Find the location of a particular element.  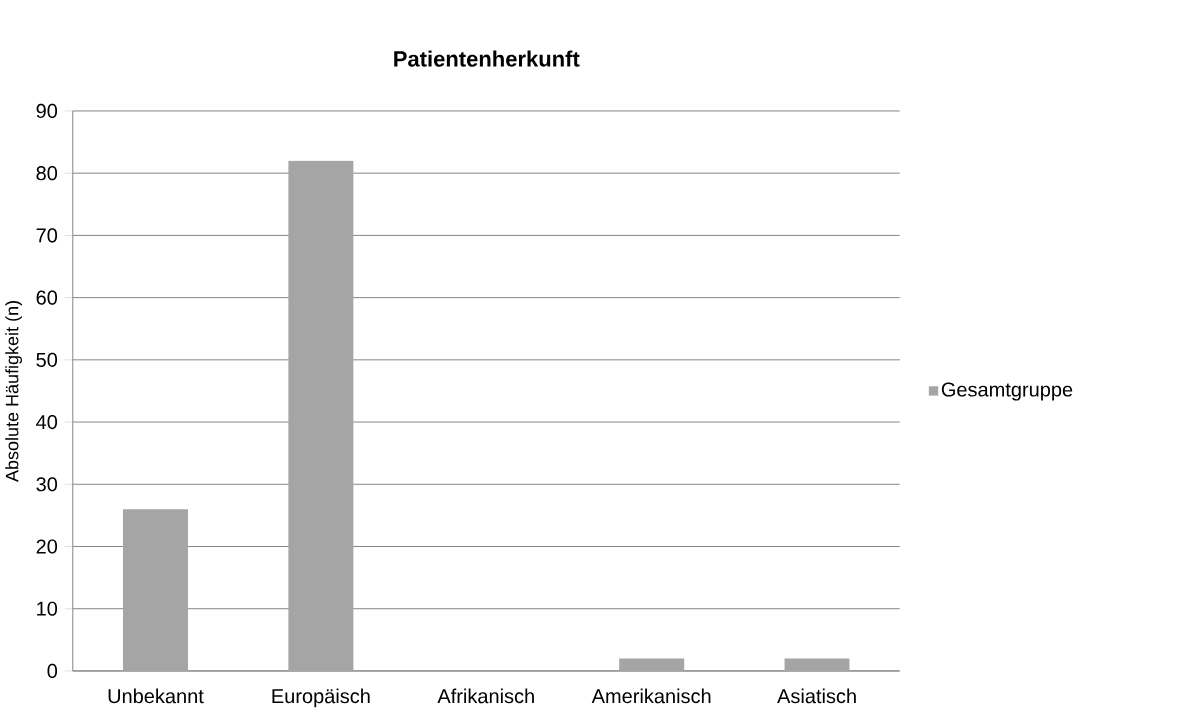

y-tick-label: 20 is located at coordinates (47, 546).